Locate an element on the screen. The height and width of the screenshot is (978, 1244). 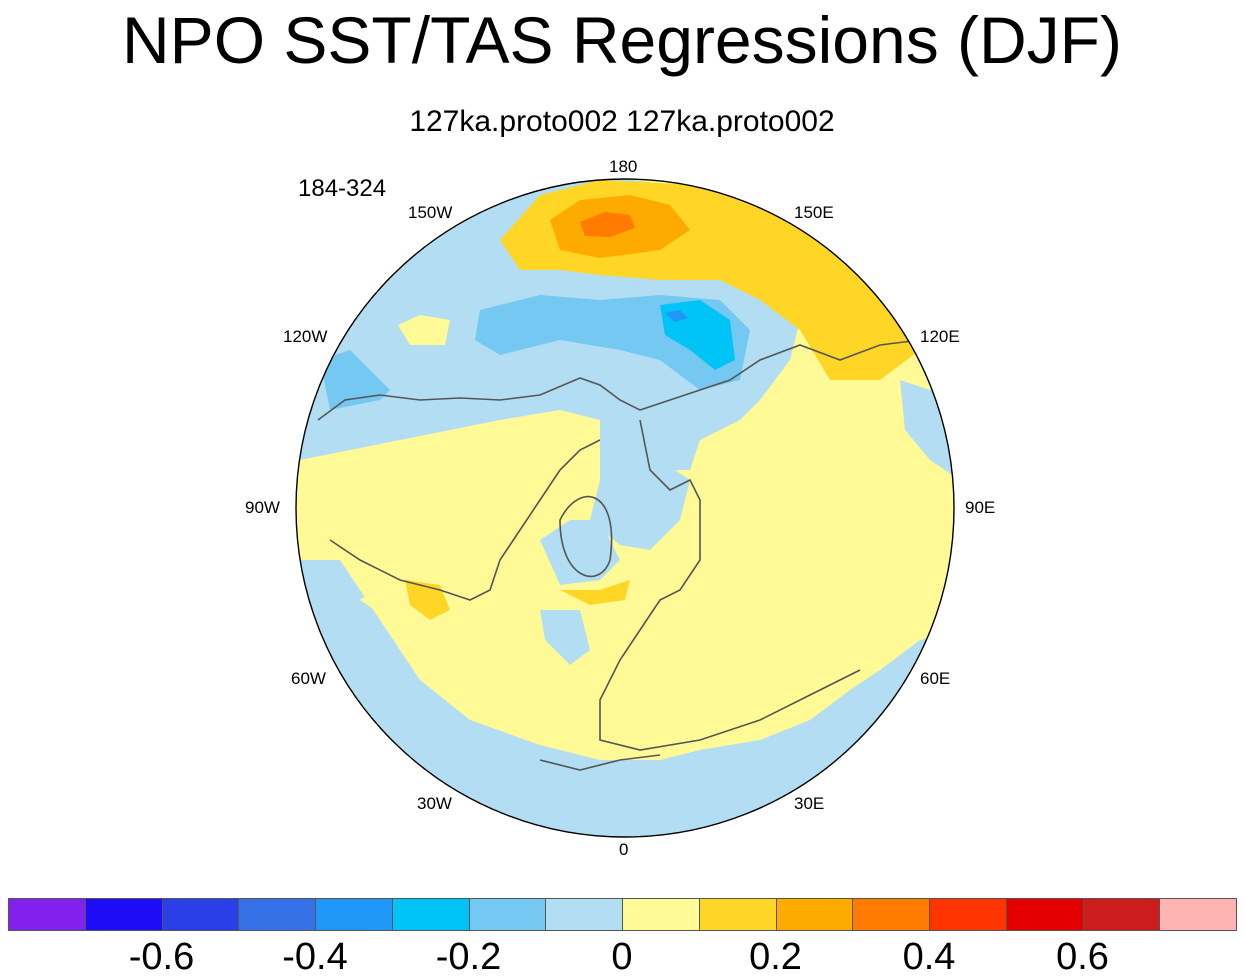
lon-label-30e: 30E is located at coordinates (809, 803).